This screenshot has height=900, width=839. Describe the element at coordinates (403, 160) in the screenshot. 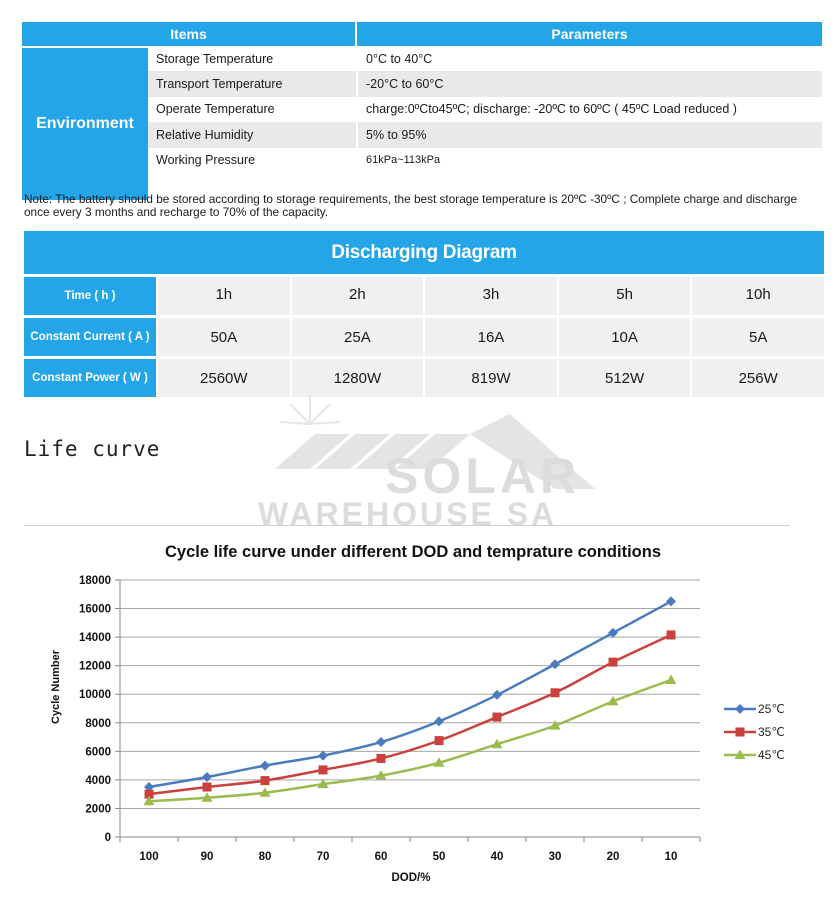

I see `param-value: 61kPa~113kPa` at that location.